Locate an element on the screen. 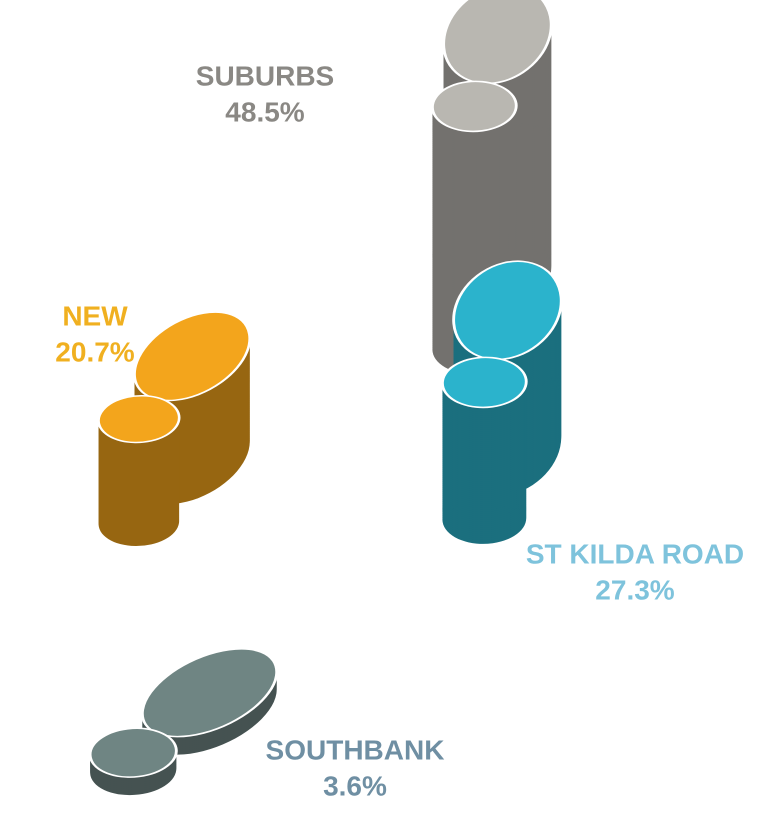 The width and height of the screenshot is (770, 836). value-label: 48.5% is located at coordinates (264, 111).